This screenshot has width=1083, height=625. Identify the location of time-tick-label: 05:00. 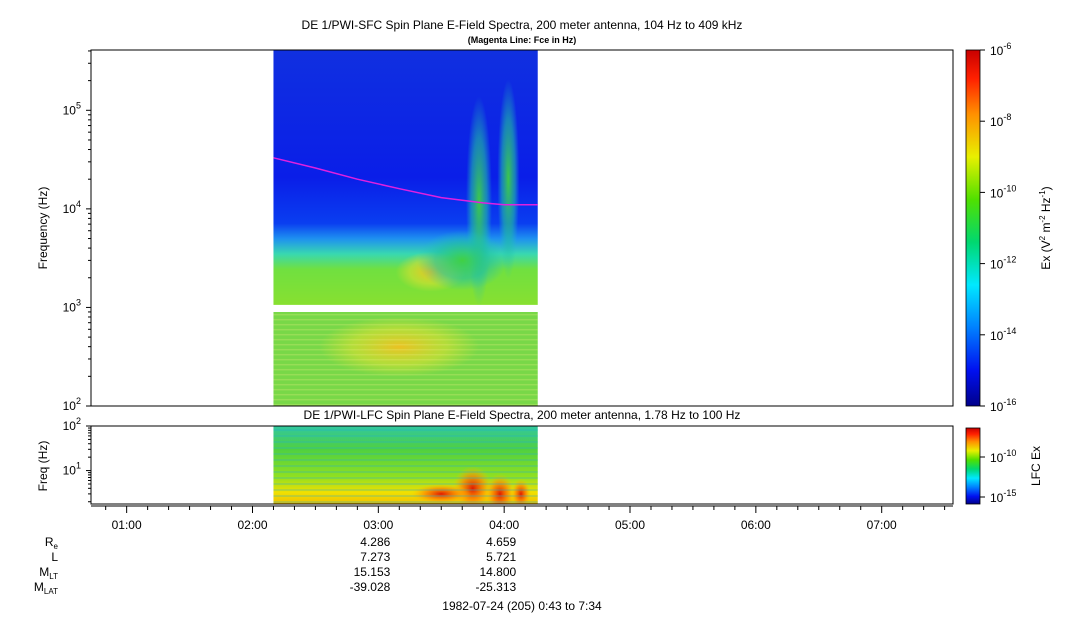
(630, 525).